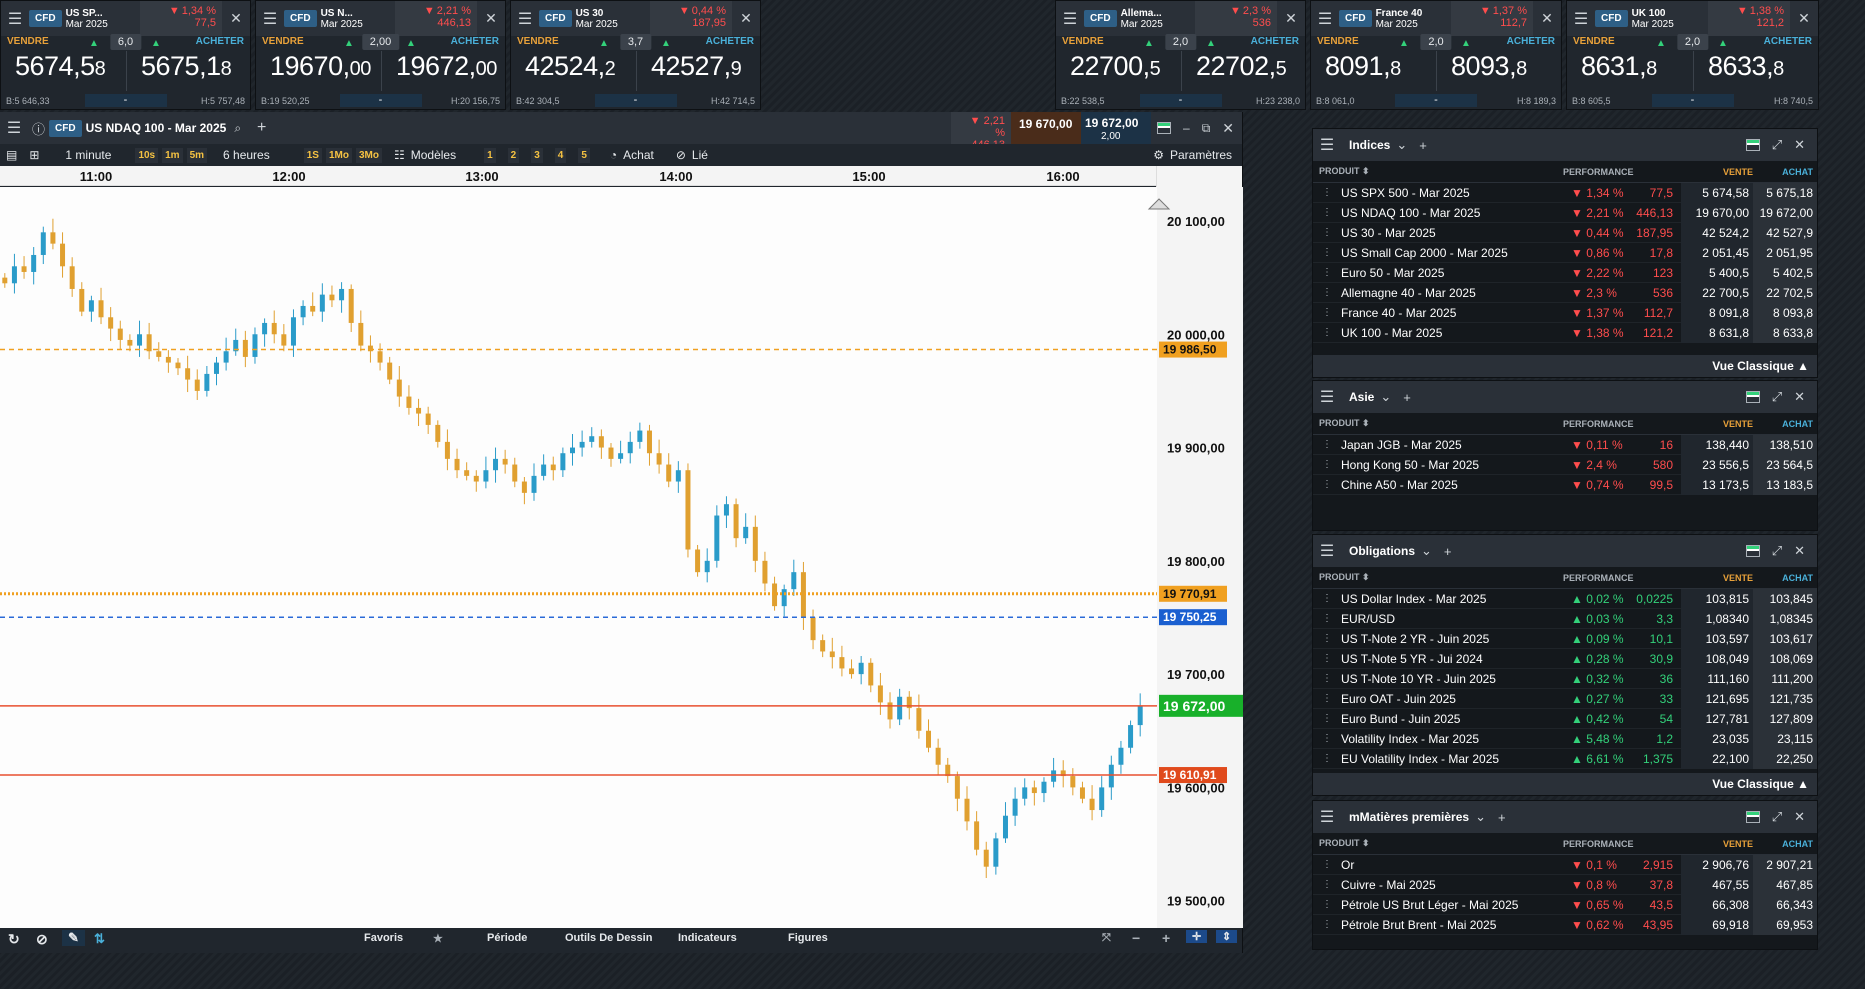  What do you see at coordinates (186, 66) in the screenshot?
I see `tile-buy-price: 5675,18` at bounding box center [186, 66].